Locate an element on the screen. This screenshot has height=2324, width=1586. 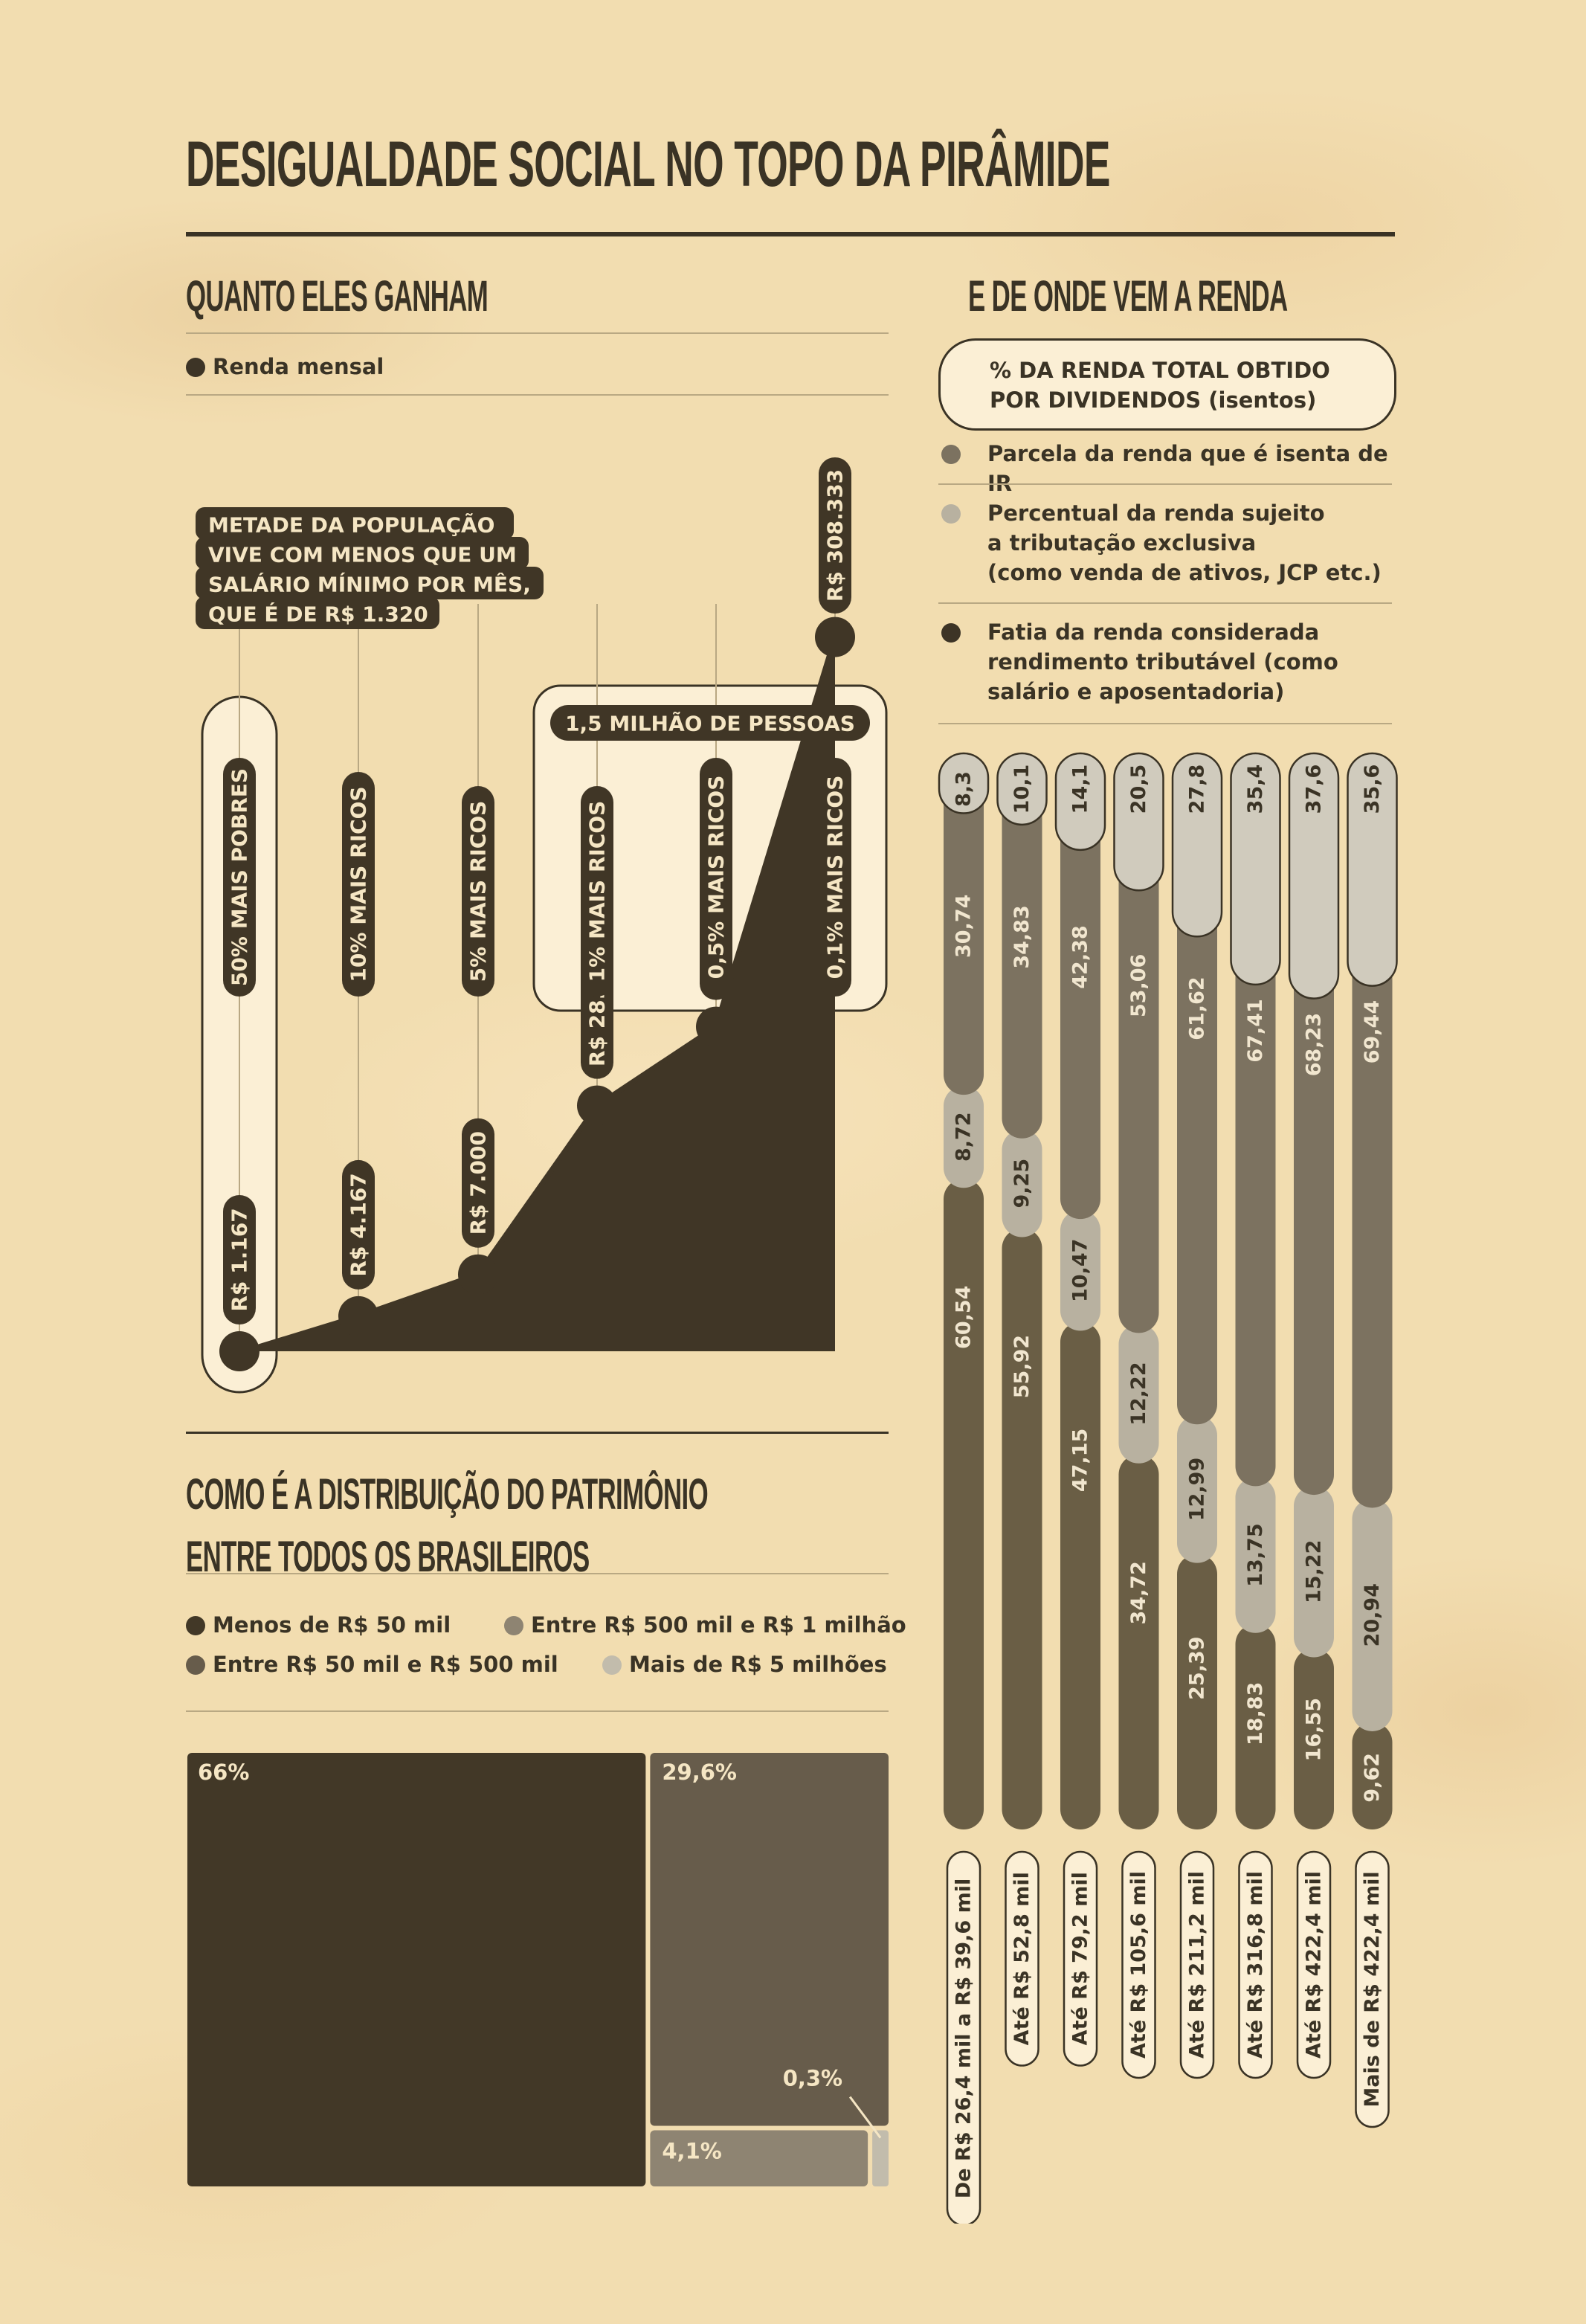
exclusive-label: 12,99 is located at coordinates (1197, 1489).